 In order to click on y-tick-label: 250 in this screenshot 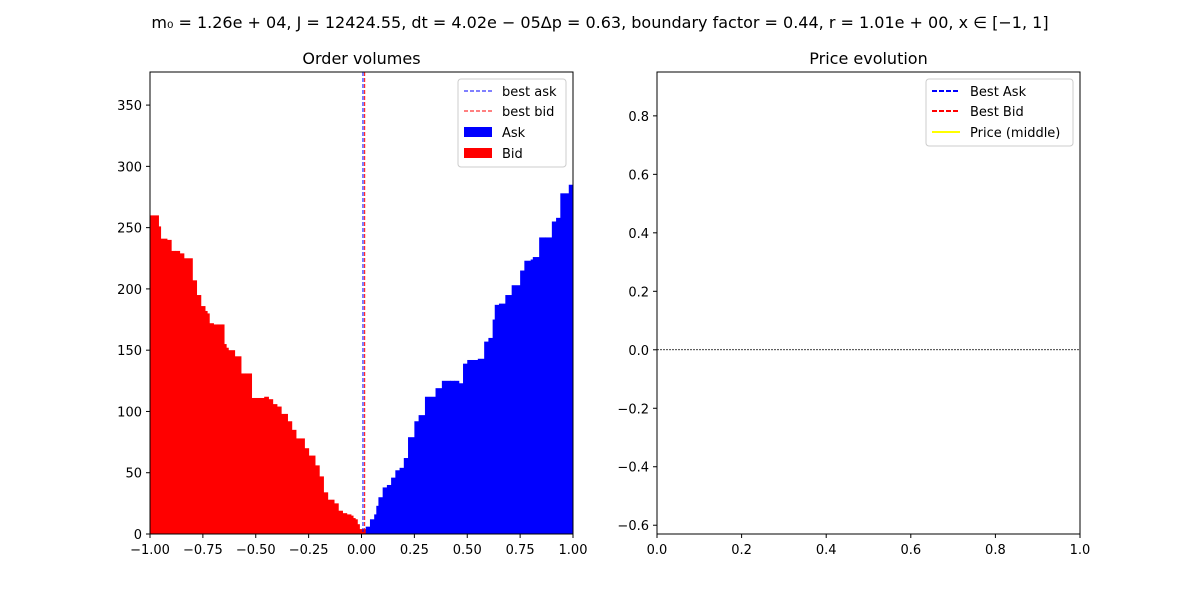, I will do `click(129, 229)`.